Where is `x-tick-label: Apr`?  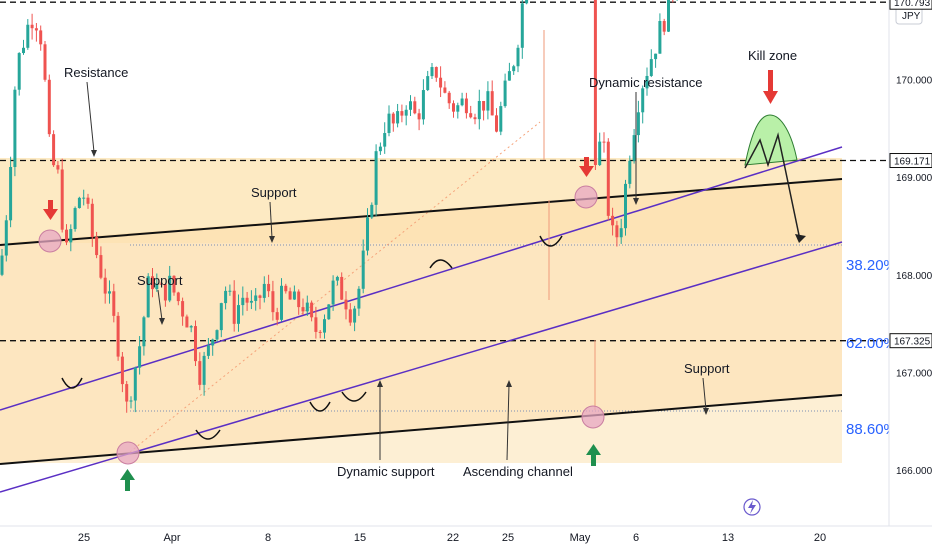 x-tick-label: Apr is located at coordinates (171, 538).